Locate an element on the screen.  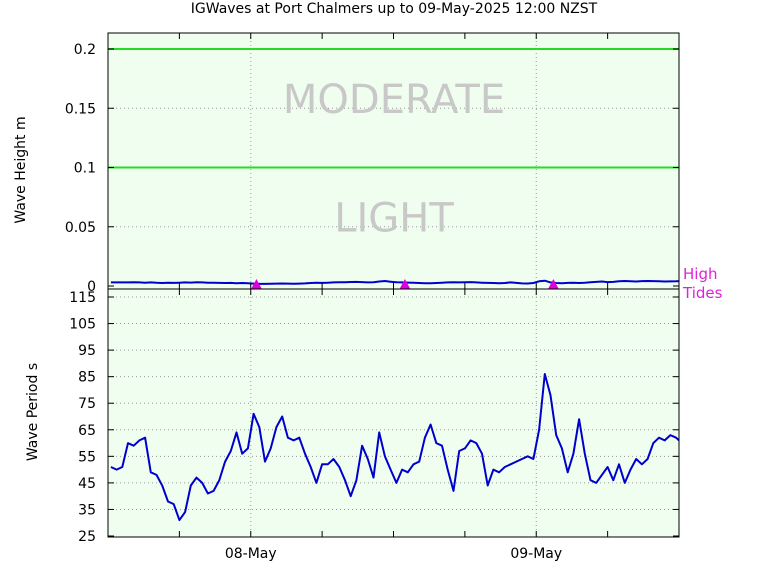
period-axis-label: Wave Period s is located at coordinates (33, 412).